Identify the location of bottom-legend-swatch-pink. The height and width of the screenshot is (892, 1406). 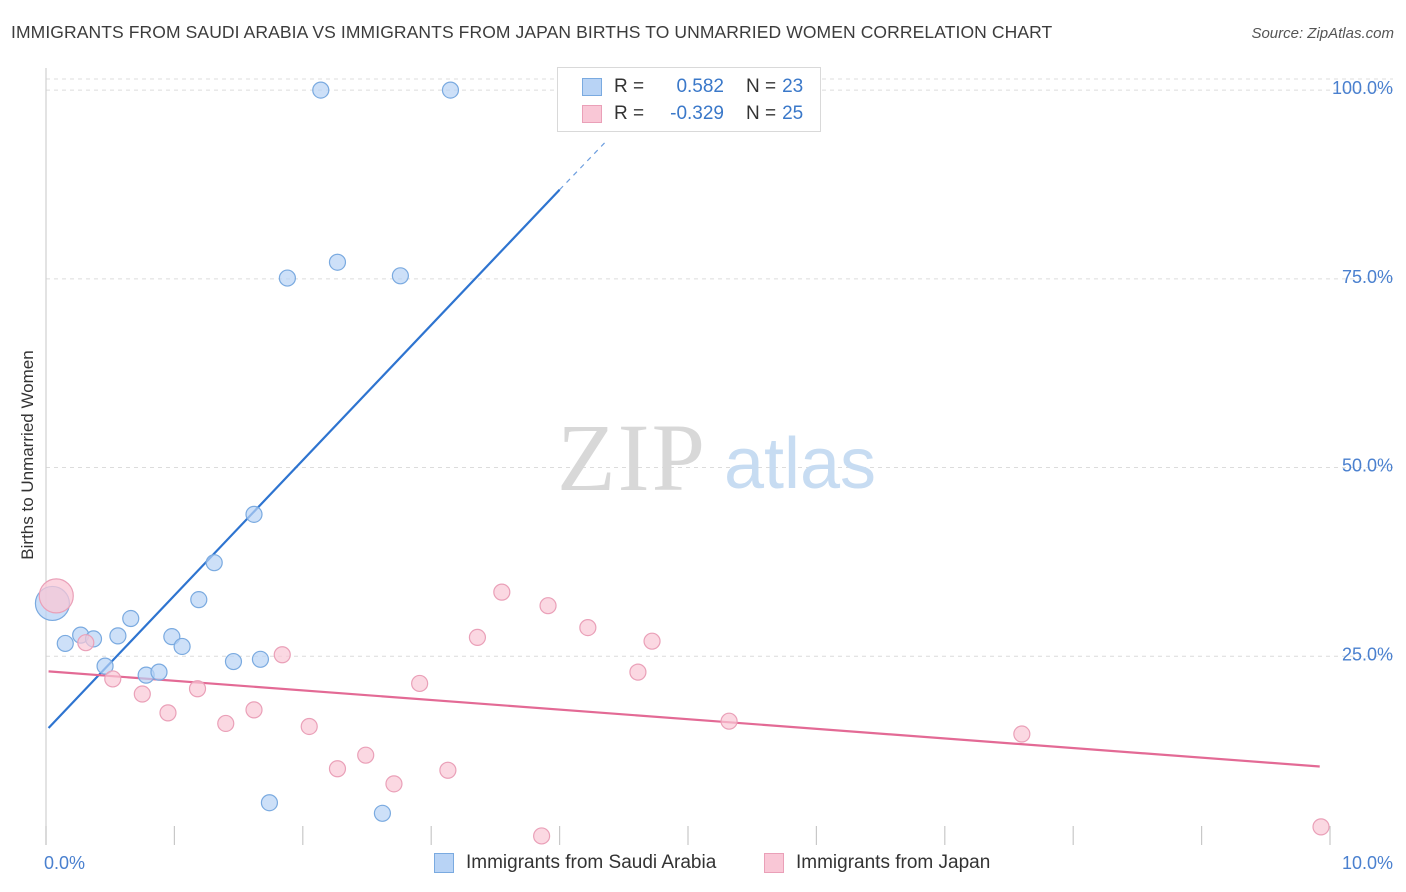
(774, 863).